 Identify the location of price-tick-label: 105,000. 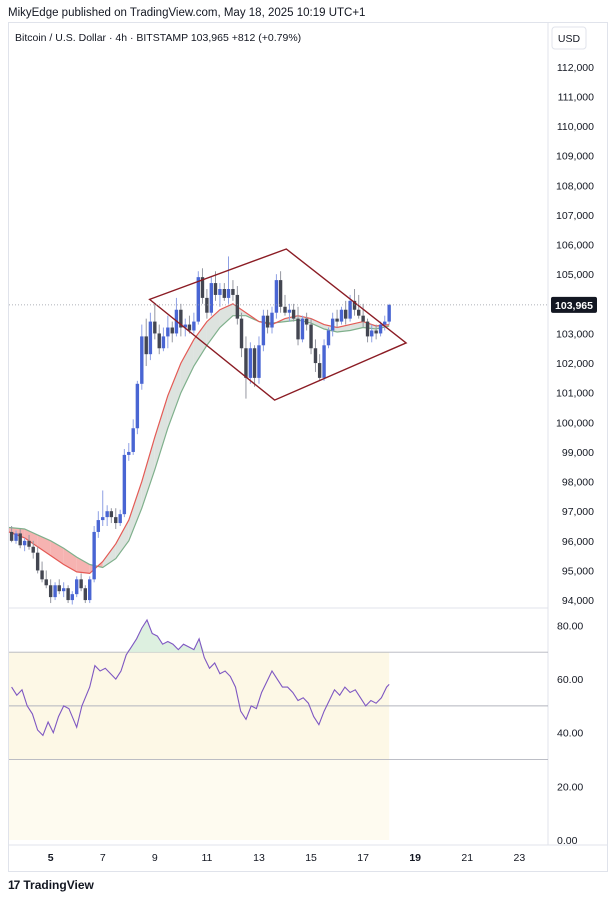
(575, 275).